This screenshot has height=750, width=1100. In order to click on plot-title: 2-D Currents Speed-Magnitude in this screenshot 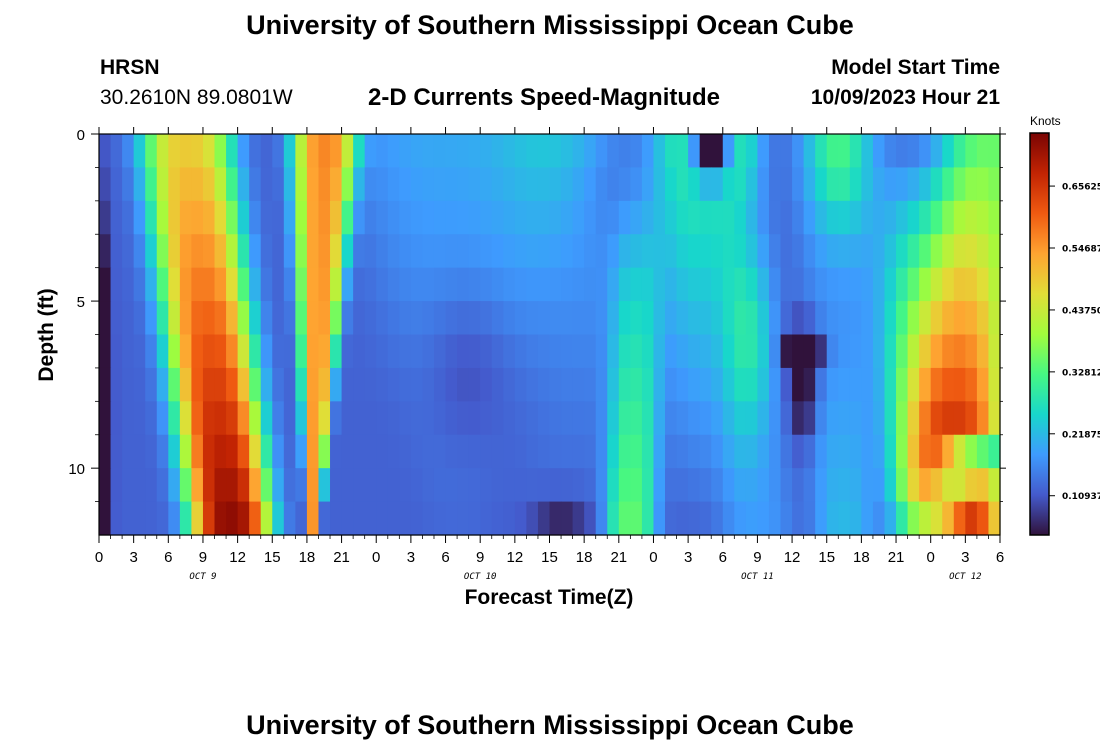, I will do `click(544, 97)`.